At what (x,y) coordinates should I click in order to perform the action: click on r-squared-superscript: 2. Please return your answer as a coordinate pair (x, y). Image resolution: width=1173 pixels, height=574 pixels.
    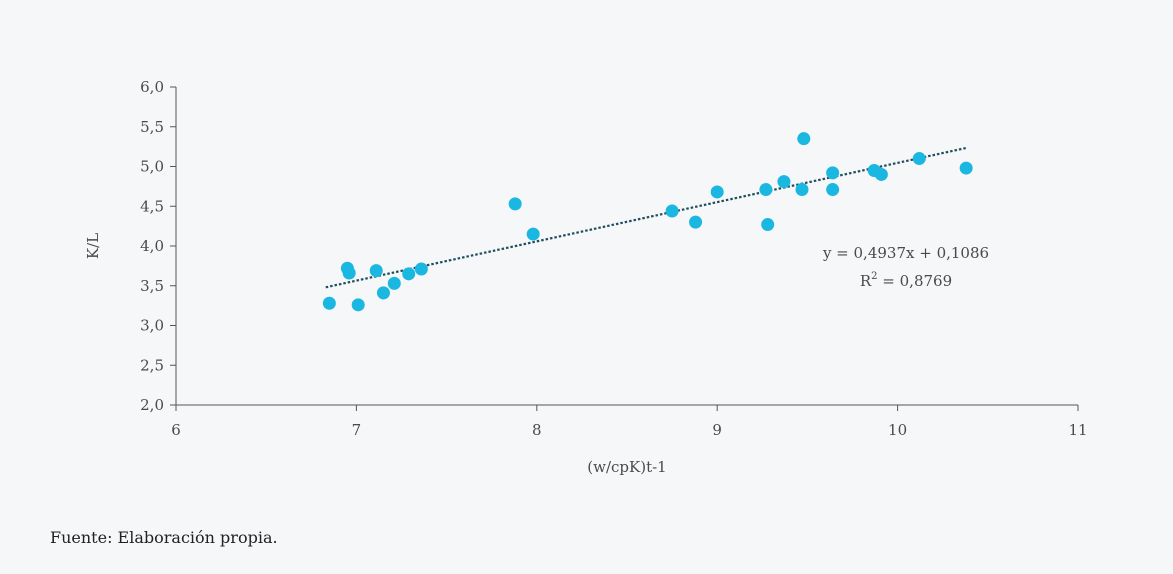
    Looking at the image, I should click on (874, 276).